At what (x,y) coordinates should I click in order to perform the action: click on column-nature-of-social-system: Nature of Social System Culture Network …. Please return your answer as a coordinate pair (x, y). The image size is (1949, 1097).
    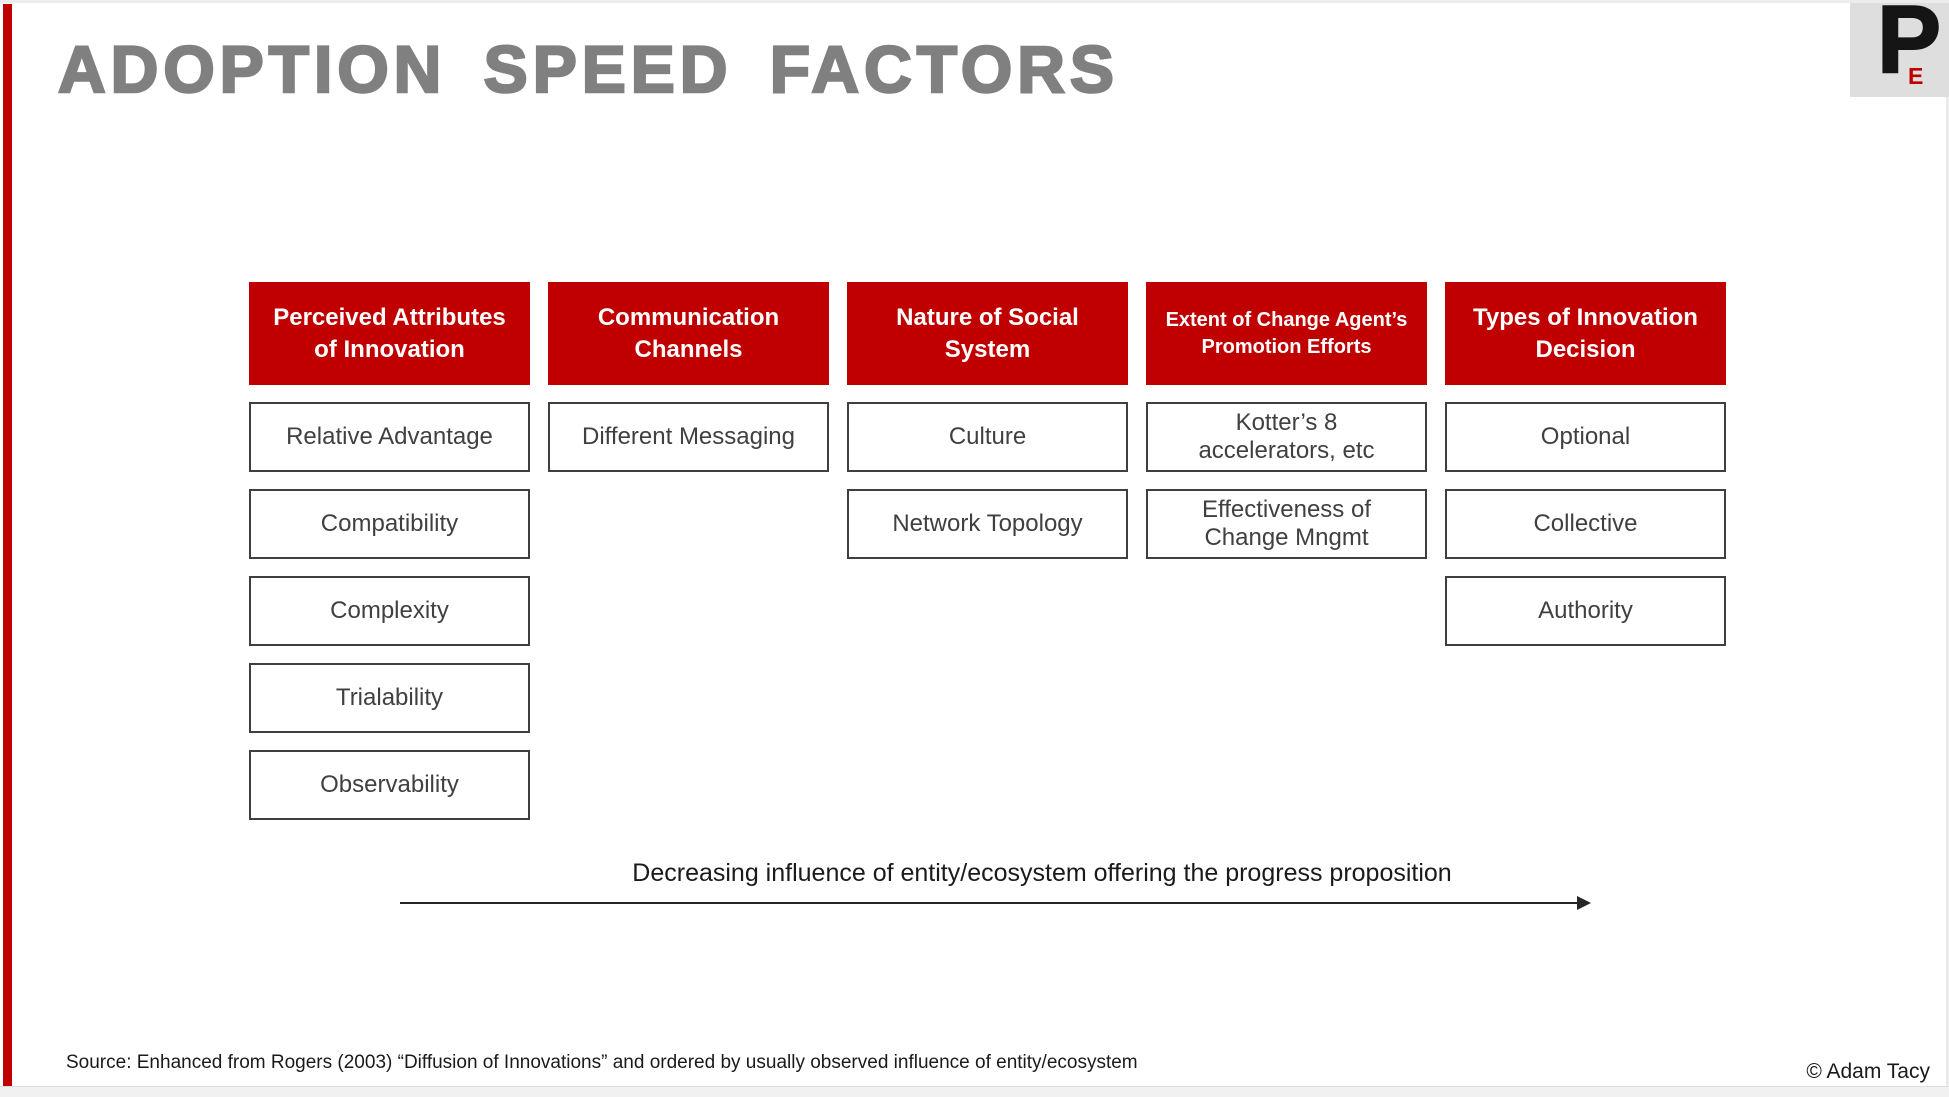
    Looking at the image, I should click on (987, 420).